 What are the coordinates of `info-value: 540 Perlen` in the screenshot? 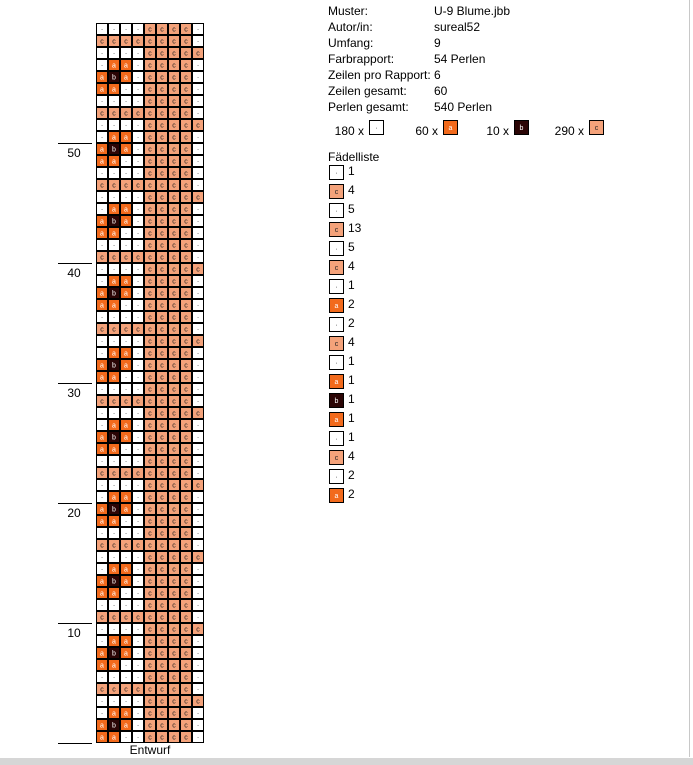 It's located at (463, 107).